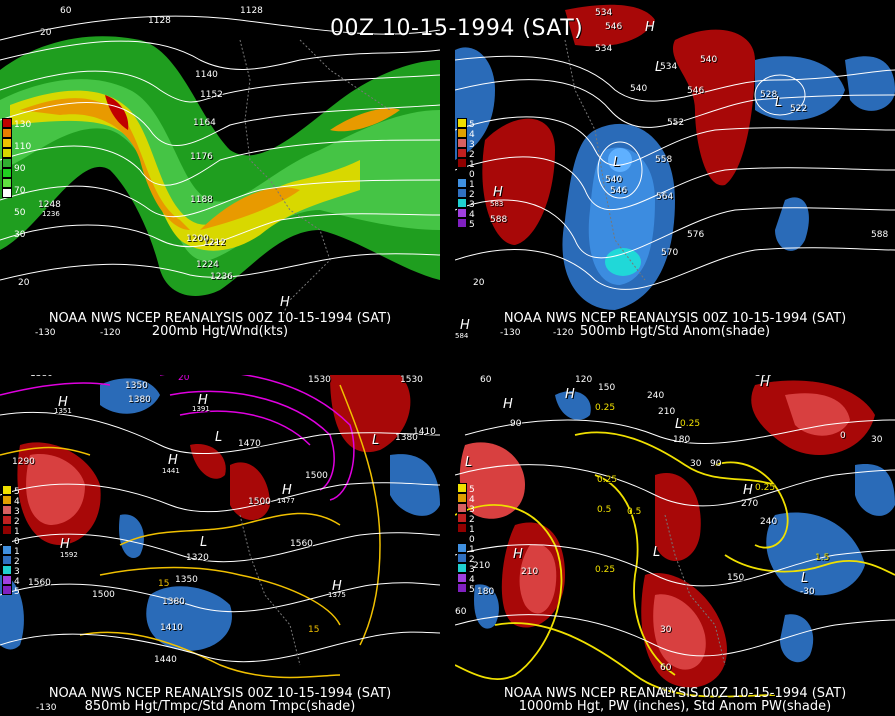 This screenshot has width=895, height=716. I want to click on contour-label: 1530, so click(319, 380).